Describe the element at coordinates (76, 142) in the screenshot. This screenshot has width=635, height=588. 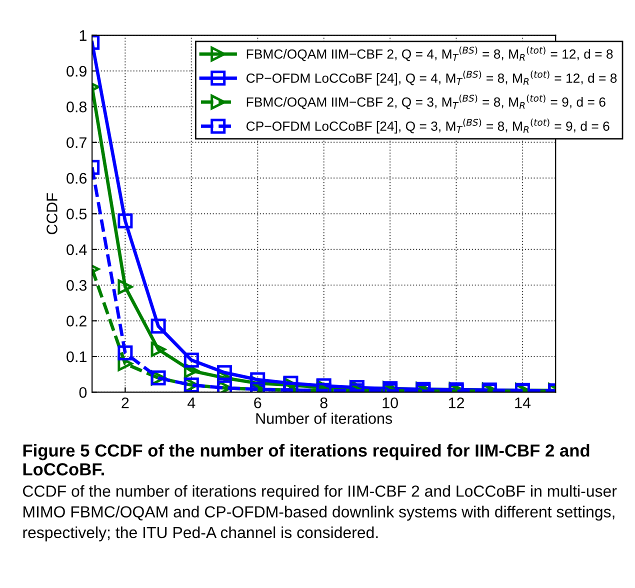
I see `y-tick-label: 0.7` at that location.